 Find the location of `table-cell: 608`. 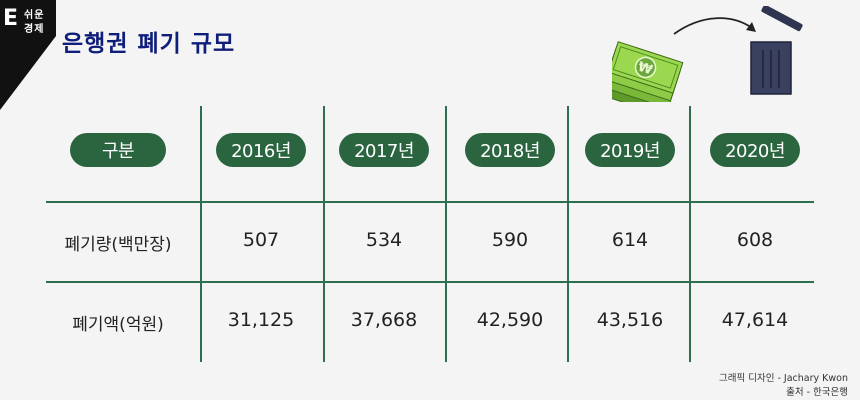

table-cell: 608 is located at coordinates (755, 240).